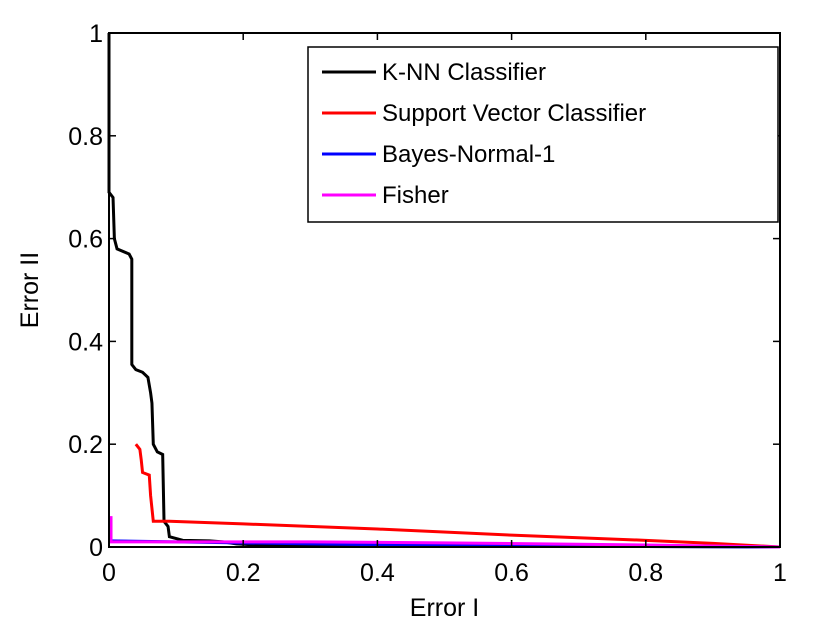 This screenshot has width=828, height=640. I want to click on x-tick-label: 0, so click(109, 573).